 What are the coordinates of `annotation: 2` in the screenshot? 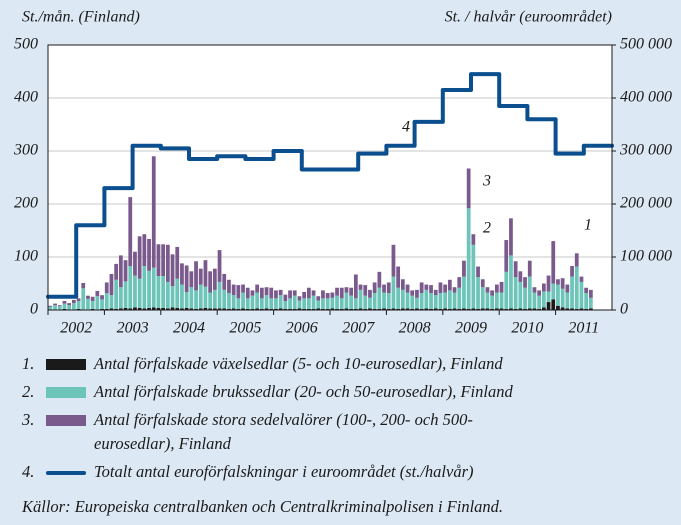 It's located at (487, 228).